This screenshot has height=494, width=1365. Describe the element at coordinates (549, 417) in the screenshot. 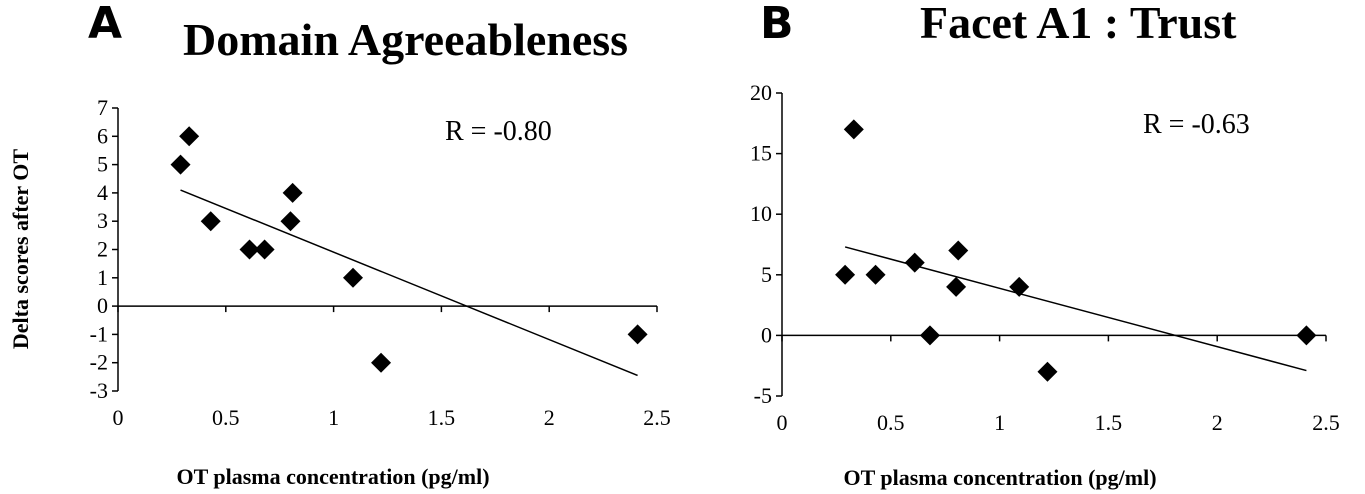

I see `panel-a-x-tick-label: 2` at that location.